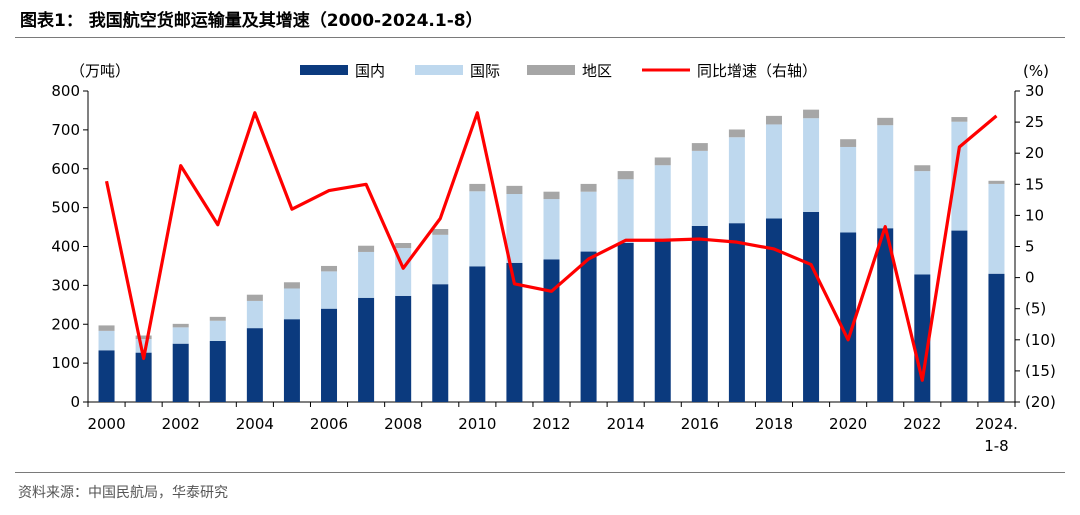 This screenshot has height=515, width=1080. What do you see at coordinates (181, 424) in the screenshot?
I see `x-tick-label: 2002` at bounding box center [181, 424].